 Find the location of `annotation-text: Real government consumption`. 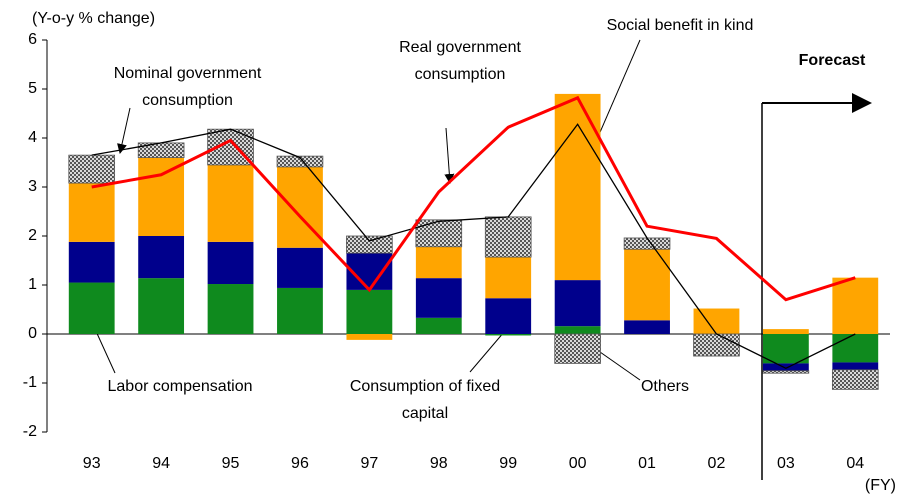

annotation-text: Real government consumption is located at coordinates (460, 61).